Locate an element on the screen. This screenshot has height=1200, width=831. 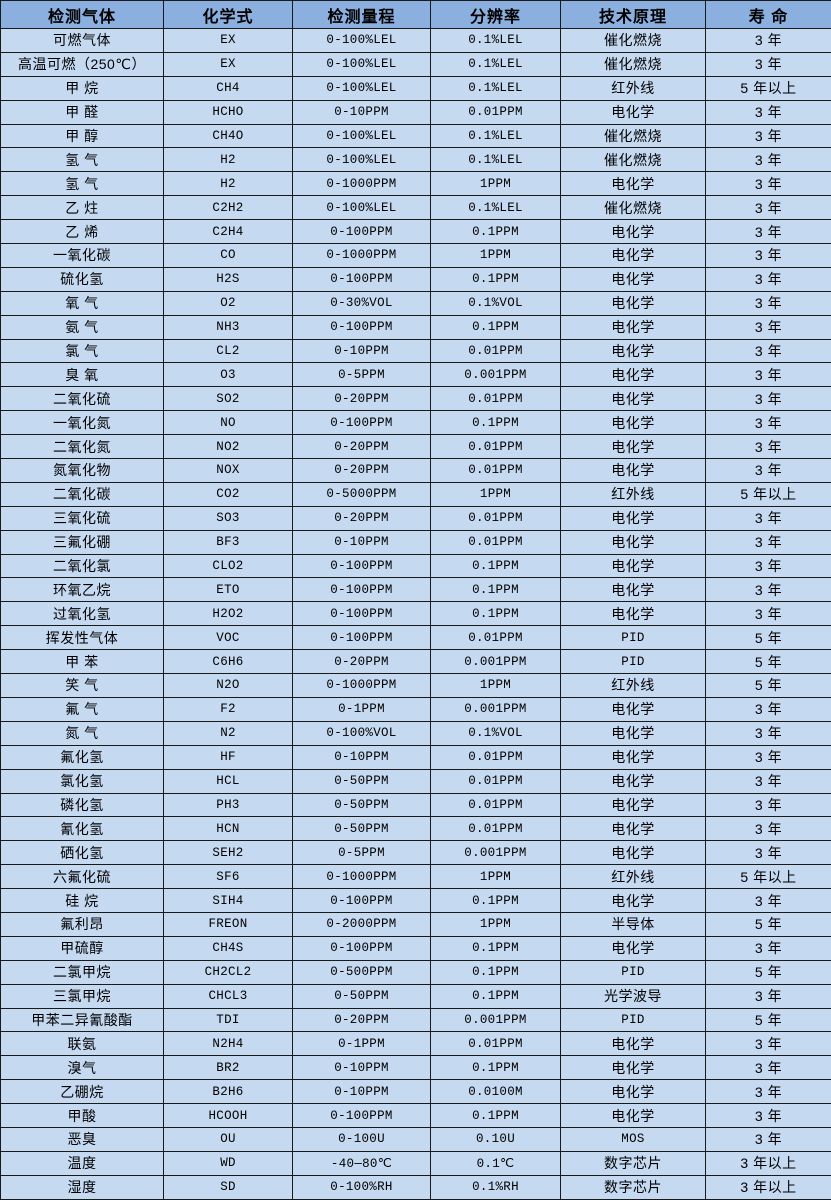
cell-res: 0.1PPM is located at coordinates (496, 590).